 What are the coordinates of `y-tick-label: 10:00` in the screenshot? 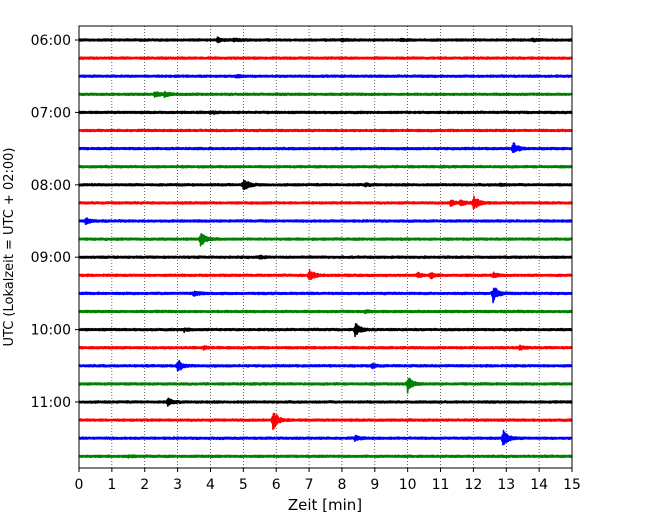 It's located at (51, 331).